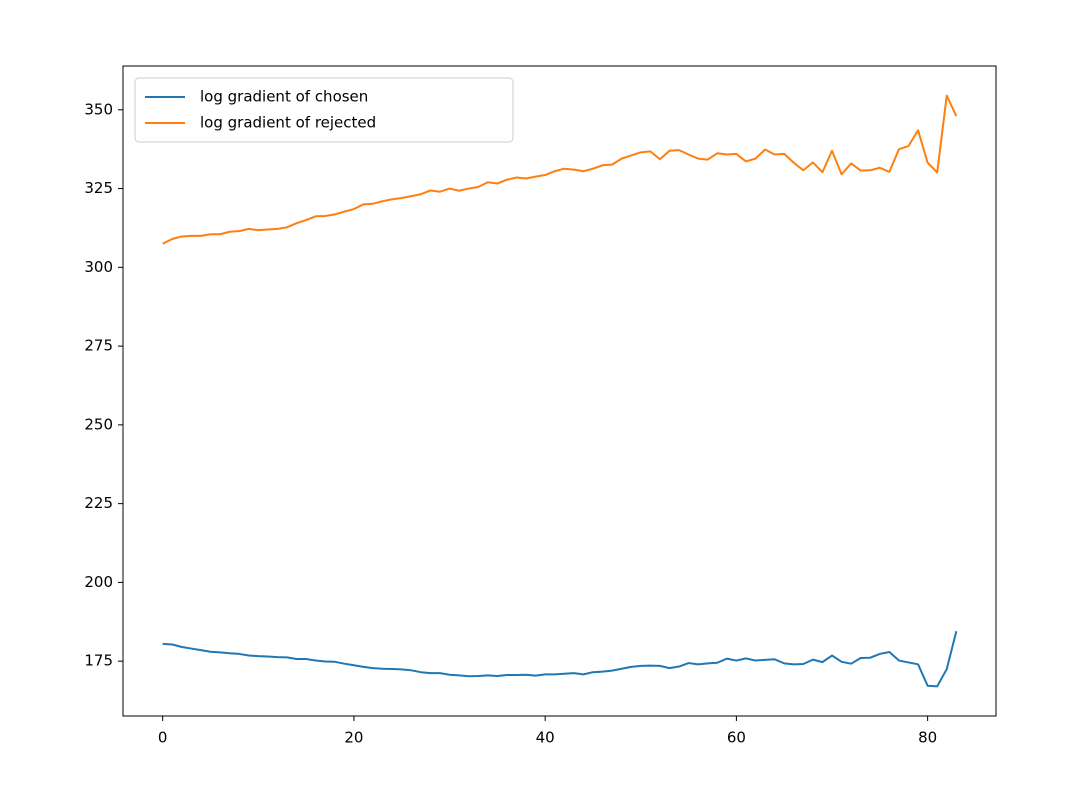 The height and width of the screenshot is (790, 1088). Describe the element at coordinates (98, 582) in the screenshot. I see `y-tick-label: 200` at that location.